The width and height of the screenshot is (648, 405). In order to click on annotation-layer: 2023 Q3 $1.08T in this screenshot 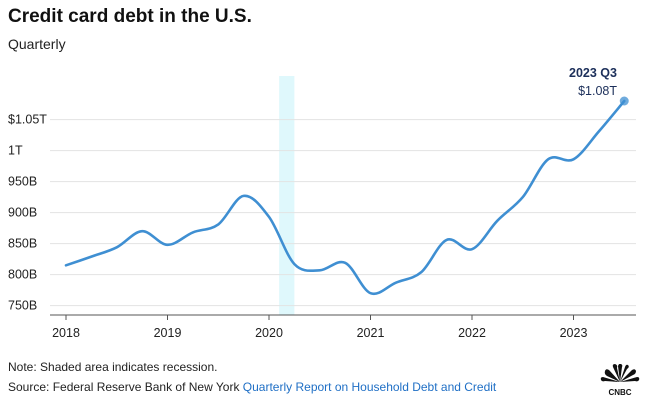, I will do `click(593, 82)`.